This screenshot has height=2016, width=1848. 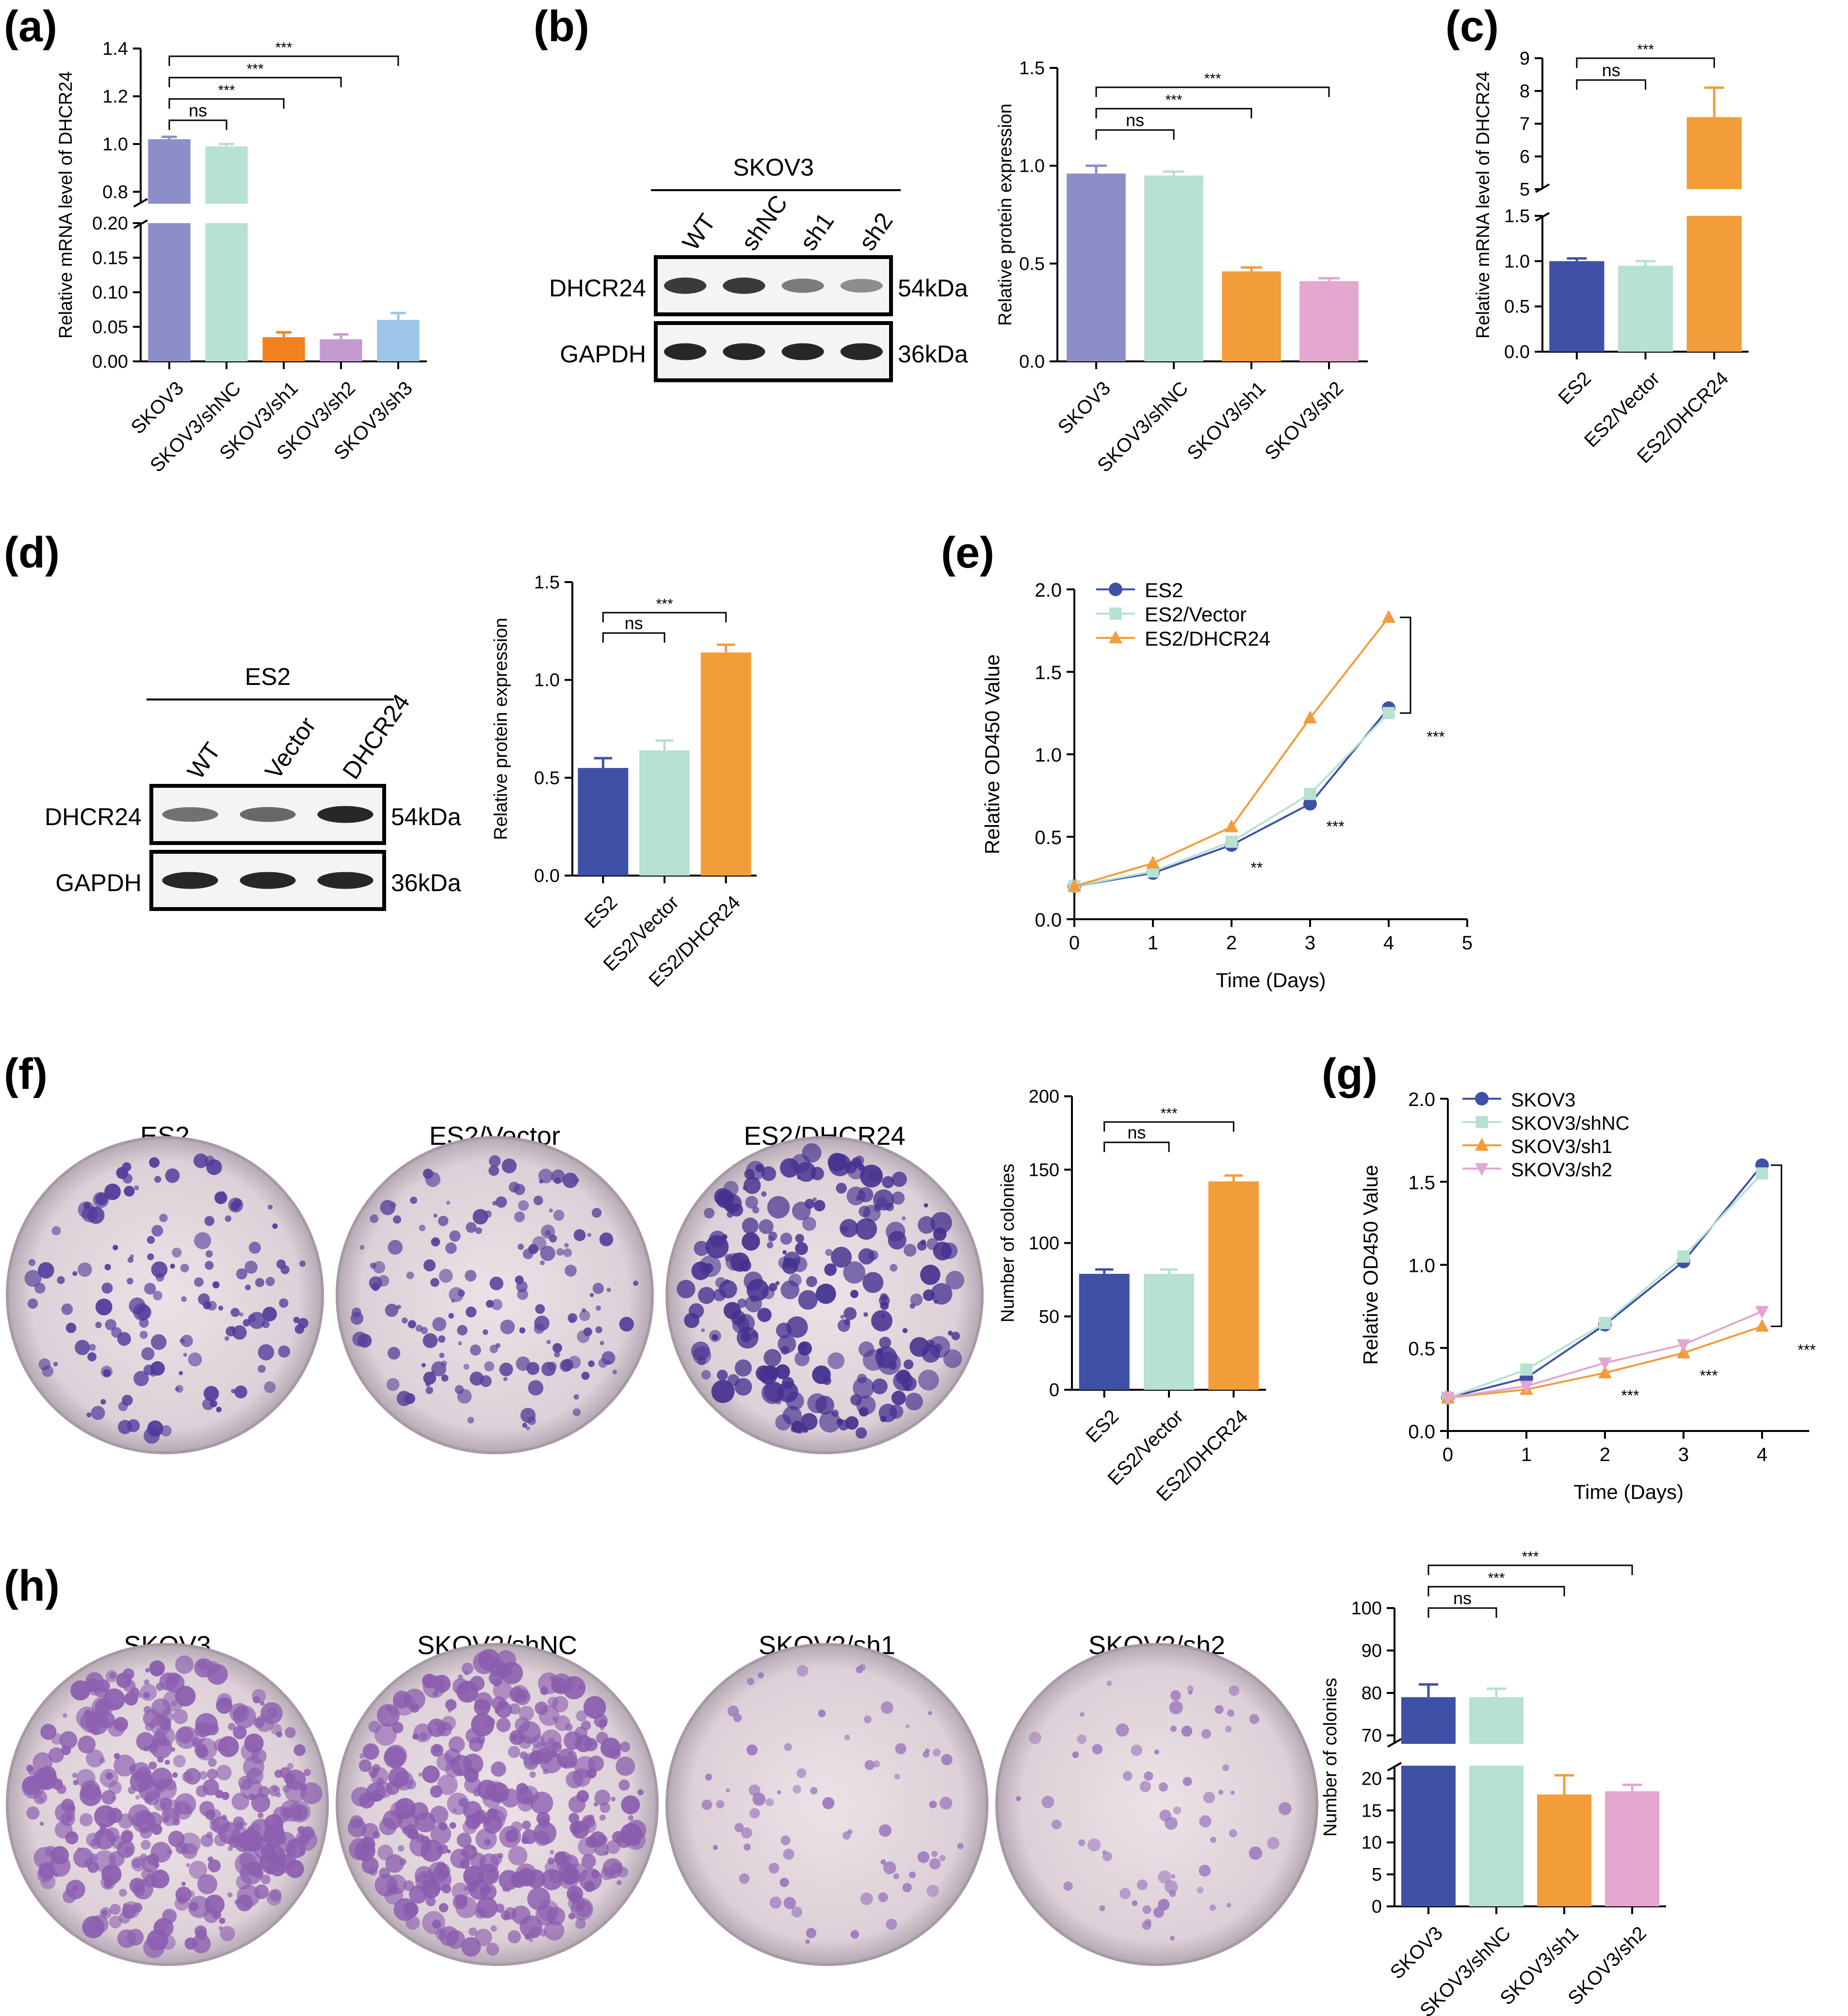 I want to click on y-tick-label: 2.0, so click(x=1421, y=1099).